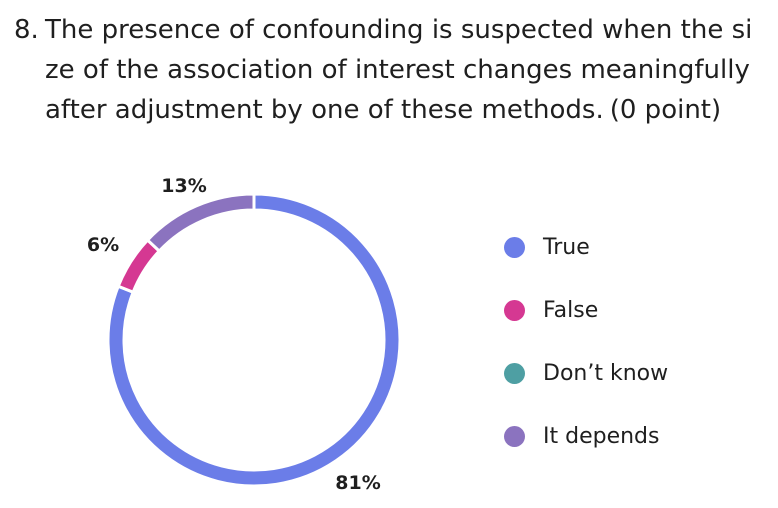 Image resolution: width=778 pixels, height=508 pixels. Describe the element at coordinates (357, 483) in the screenshot. I see `data-label-true: 81%` at that location.